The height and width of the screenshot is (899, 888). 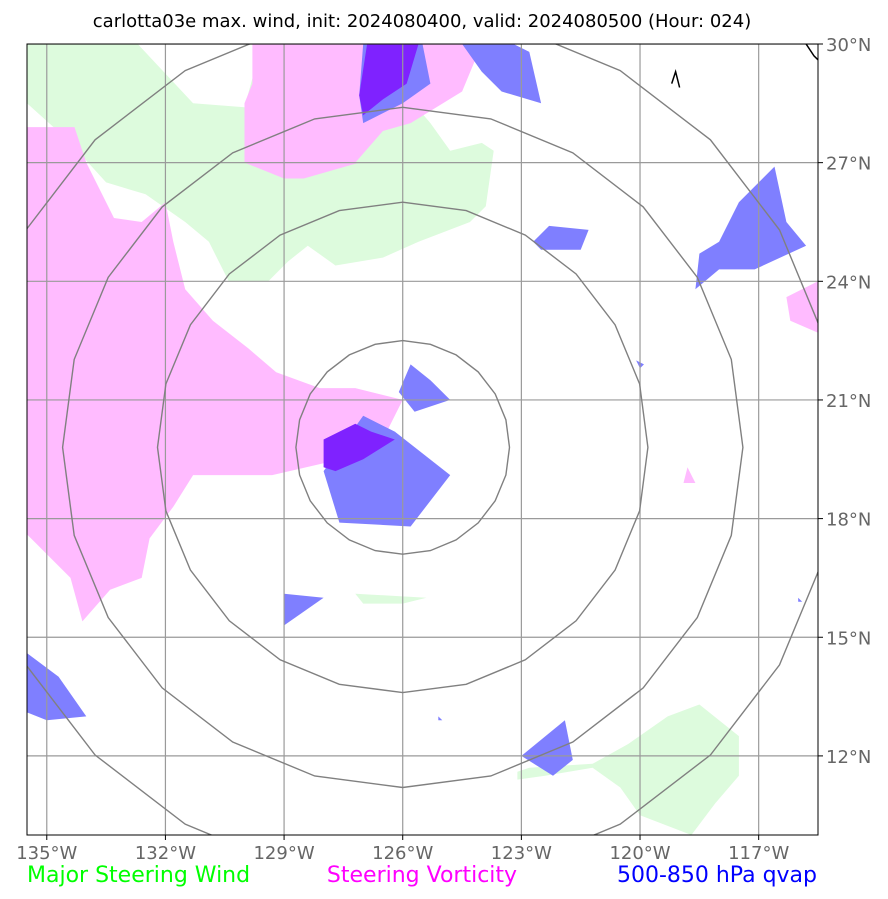 I want to click on x-tick-label: 120°W, so click(x=639, y=853).